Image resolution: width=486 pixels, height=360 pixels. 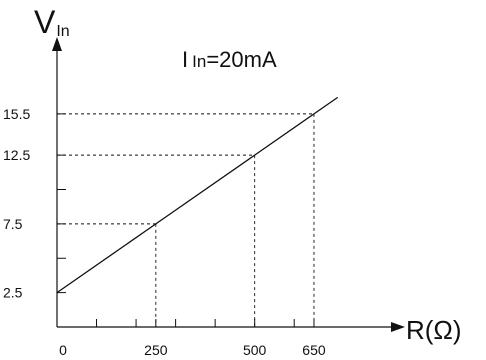 I want to click on y-tick-label: 2.5, so click(x=13, y=293).